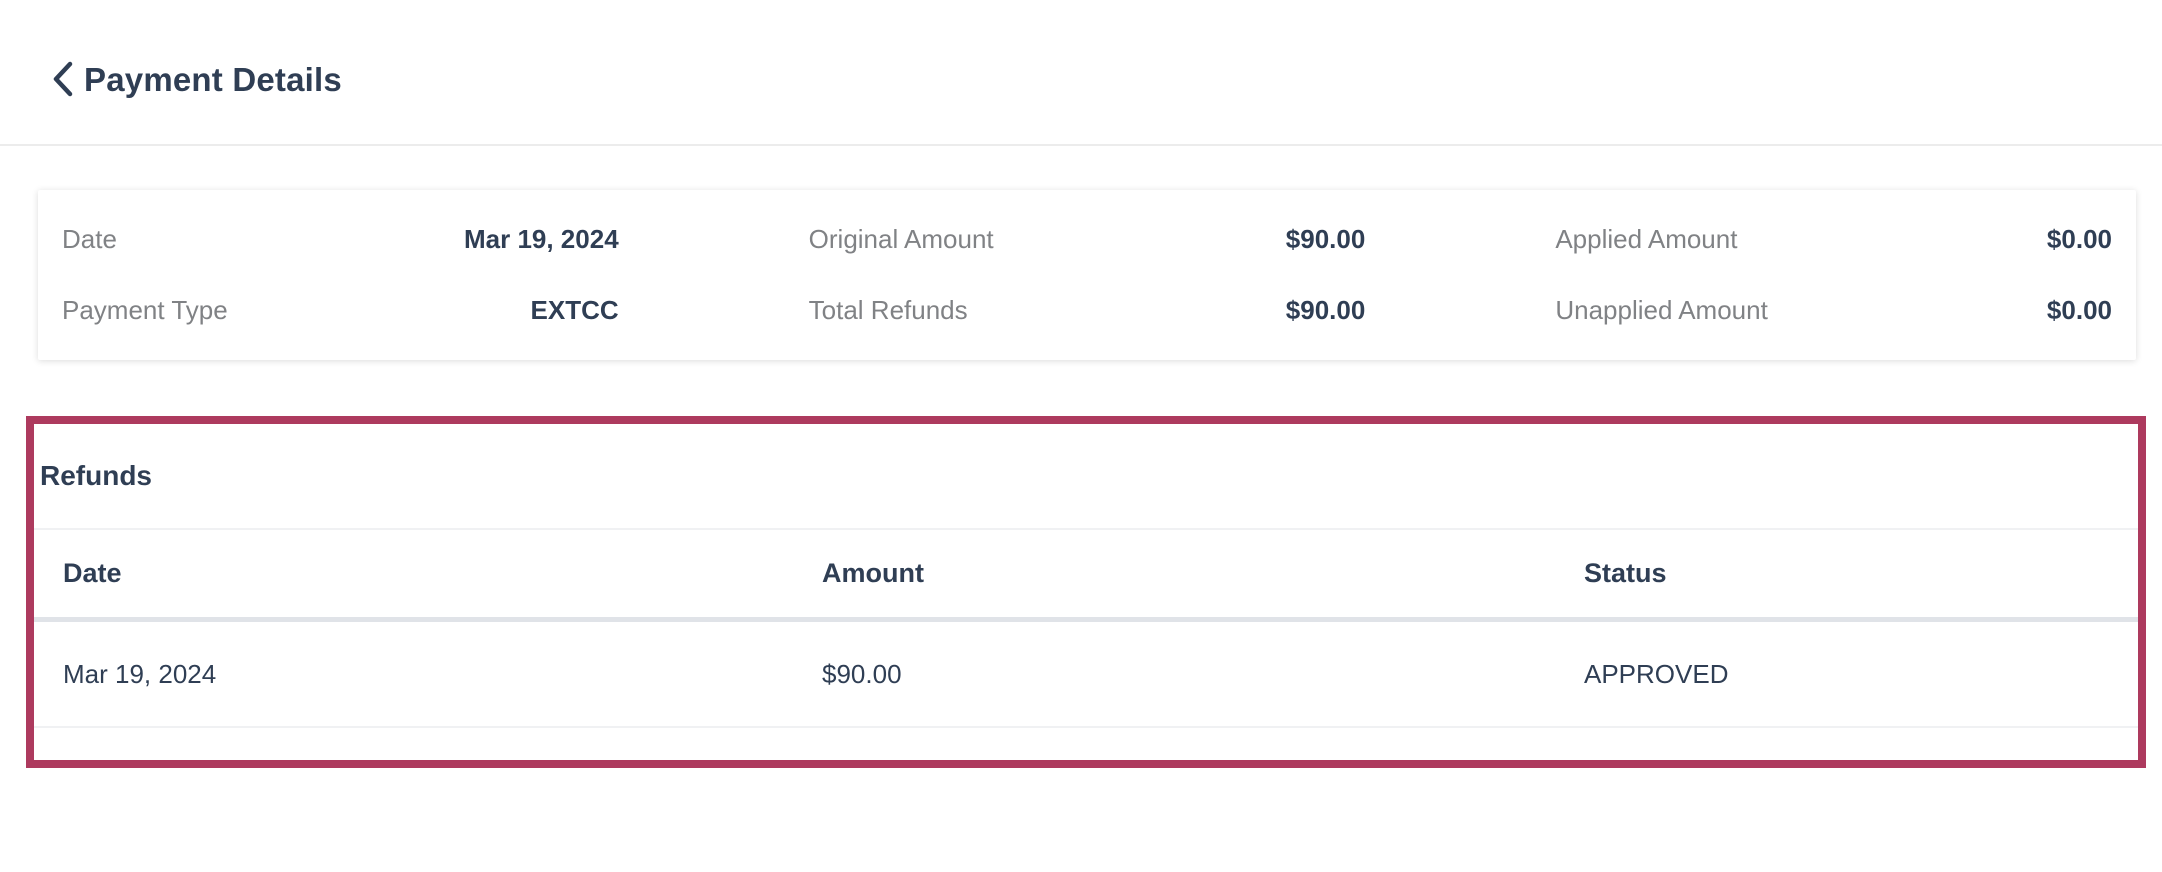  What do you see at coordinates (873, 573) in the screenshot?
I see `column-header-amount: Amount` at bounding box center [873, 573].